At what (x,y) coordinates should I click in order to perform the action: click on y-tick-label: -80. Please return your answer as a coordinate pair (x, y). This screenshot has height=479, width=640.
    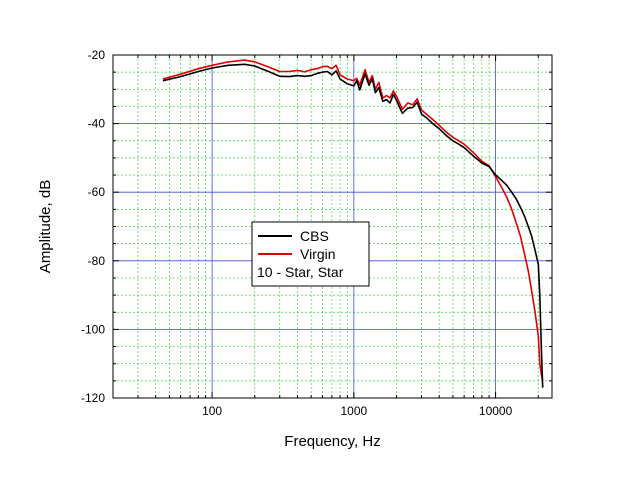
    Looking at the image, I should click on (97, 261).